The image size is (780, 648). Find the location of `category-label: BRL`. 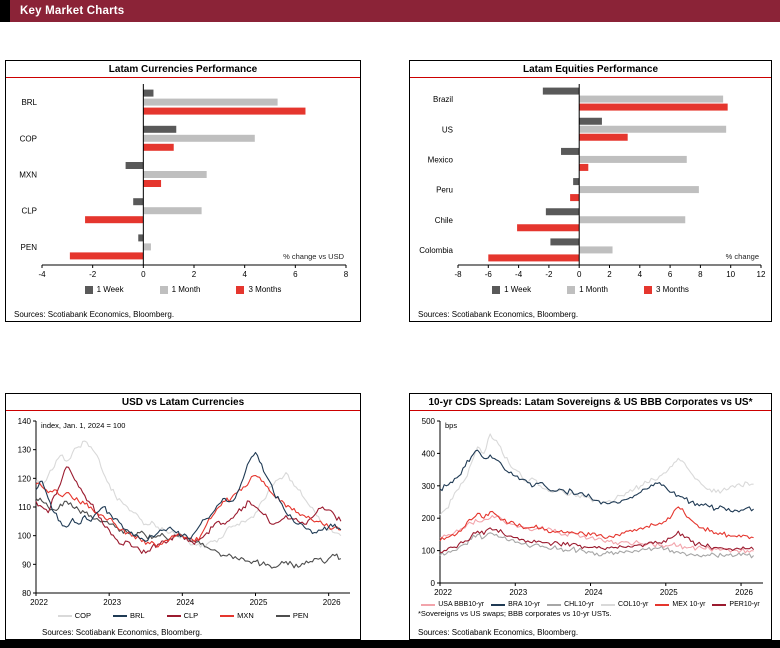

category-label: BRL is located at coordinates (29, 102).